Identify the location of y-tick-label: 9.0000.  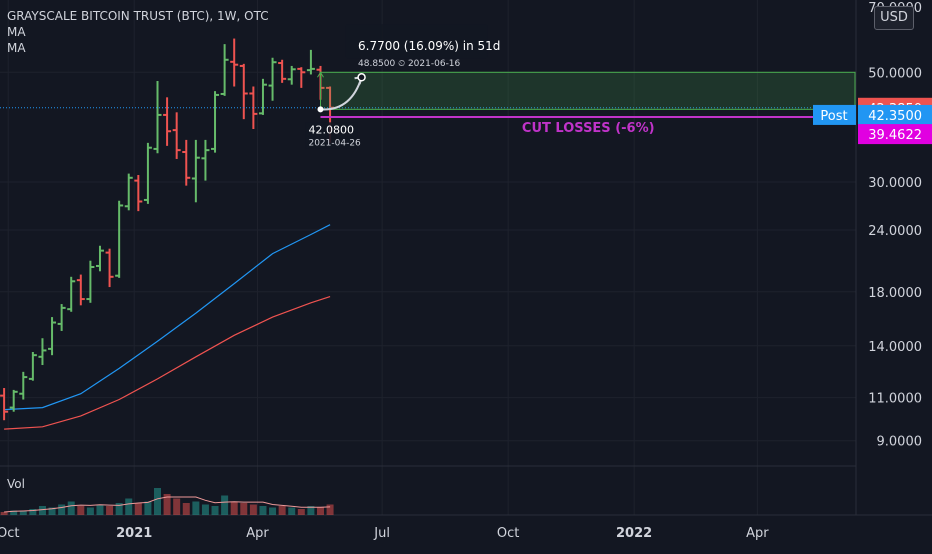
(900, 442).